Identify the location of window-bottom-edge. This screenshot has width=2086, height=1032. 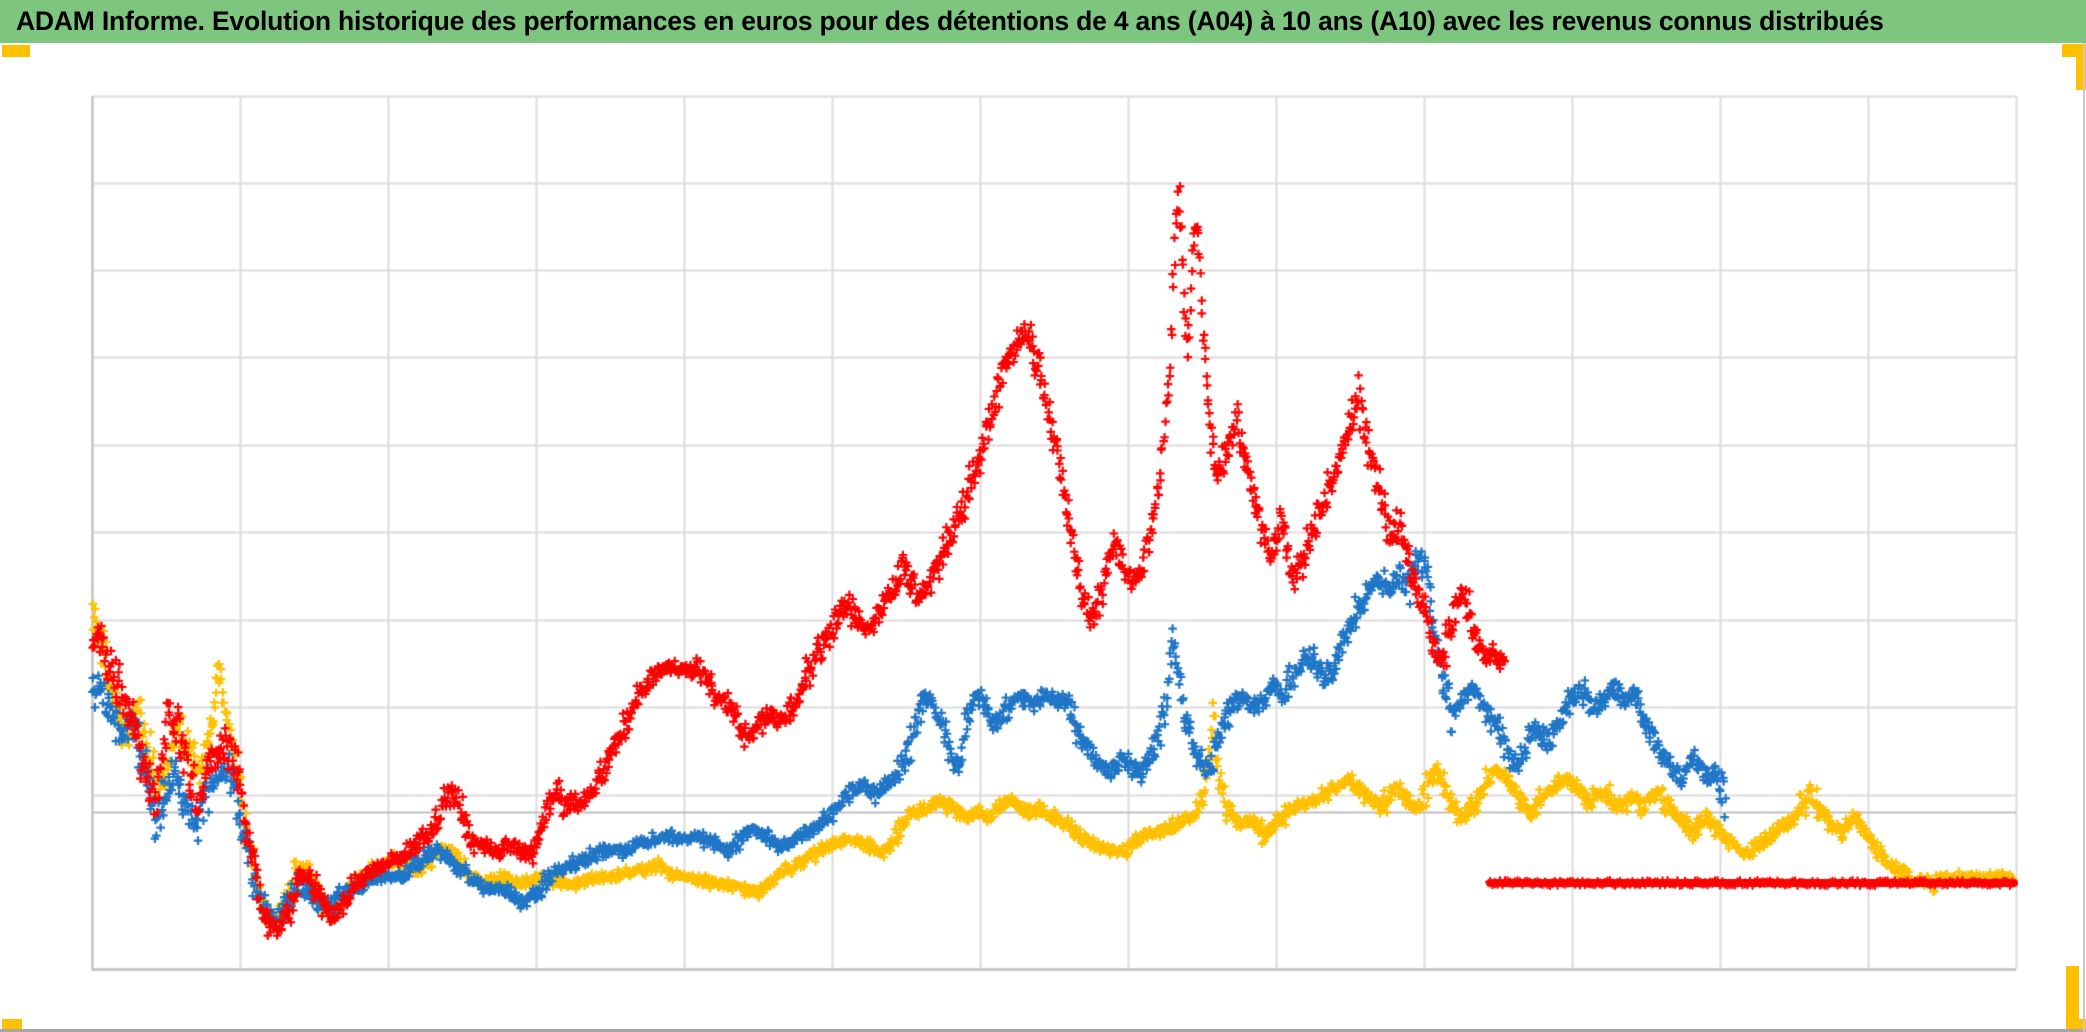
(1043, 1030).